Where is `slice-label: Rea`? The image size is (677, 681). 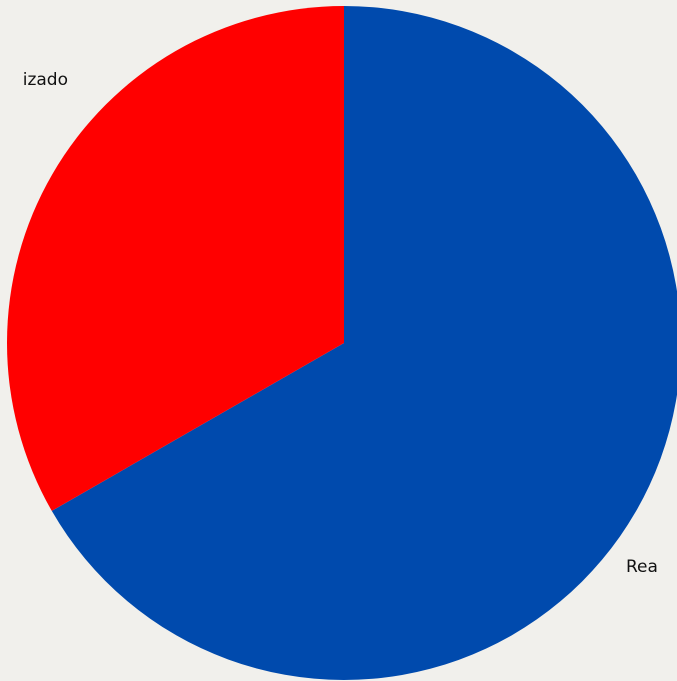
slice-label: Rea is located at coordinates (642, 567).